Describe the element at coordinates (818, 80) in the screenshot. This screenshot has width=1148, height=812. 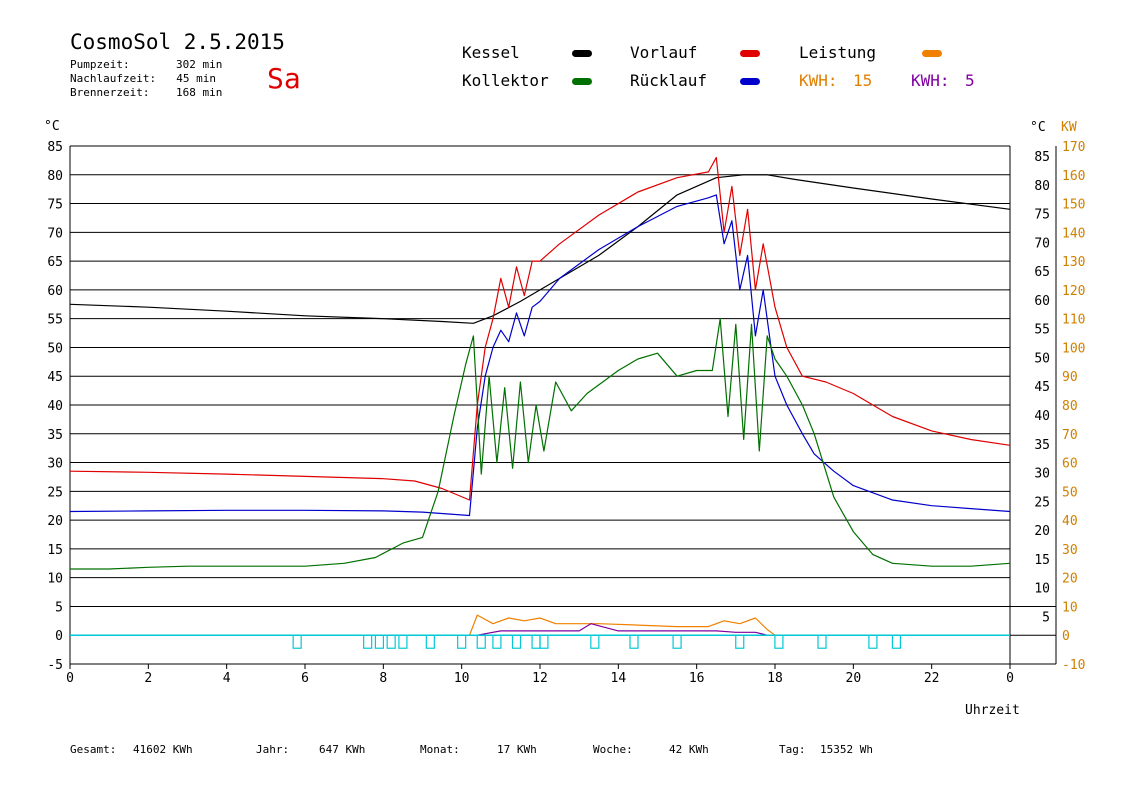
I see `legend-kwh1-label: KWH:` at that location.